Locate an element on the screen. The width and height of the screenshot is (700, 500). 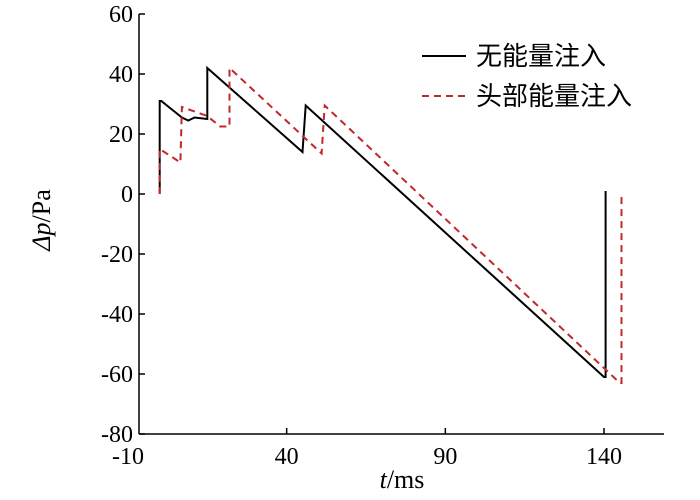
y-tick-label: -80 is located at coordinates (117, 435).